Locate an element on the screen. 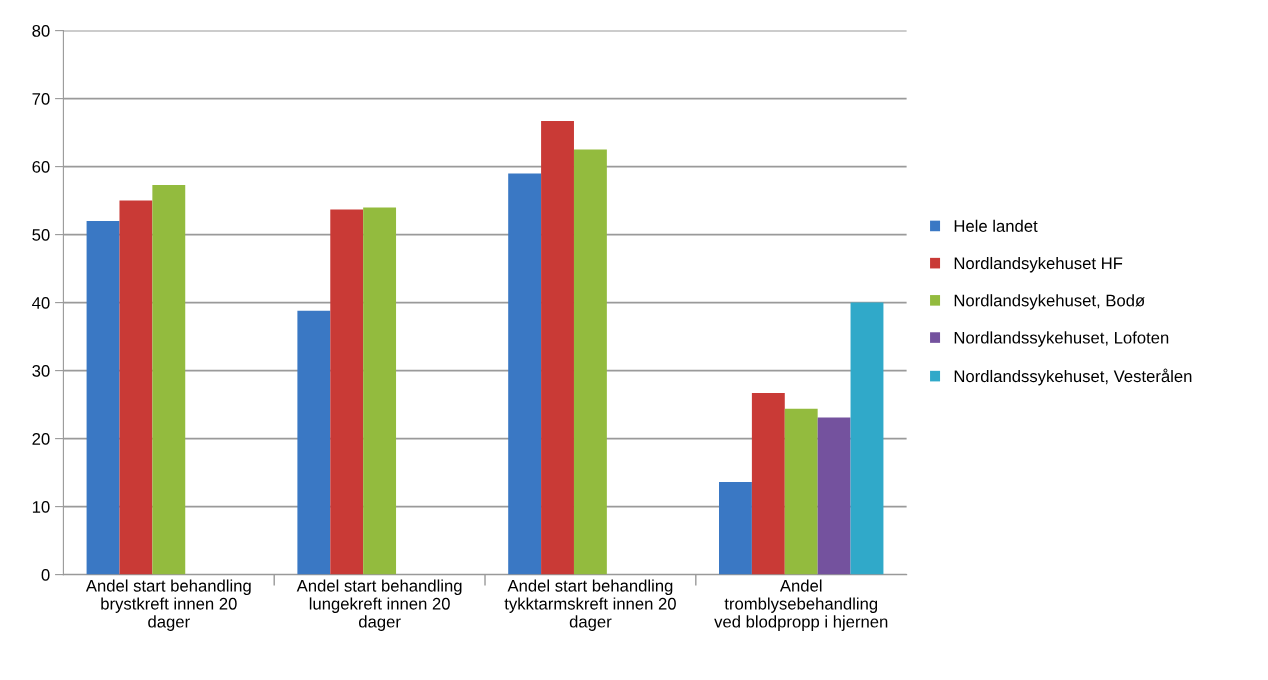 Image resolution: width=1268 pixels, height=680 pixels. y-tick-label: 70 is located at coordinates (41, 99).